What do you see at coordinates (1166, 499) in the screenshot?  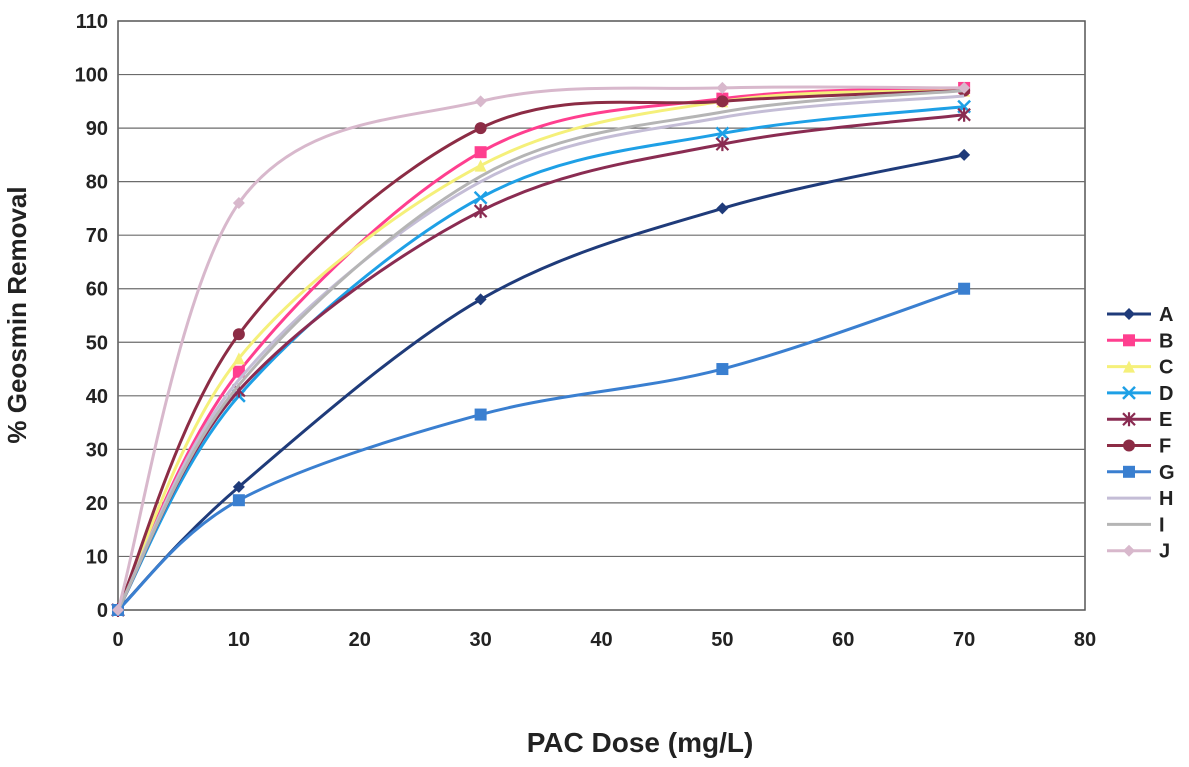 I see `legend-label-H: H` at bounding box center [1166, 499].